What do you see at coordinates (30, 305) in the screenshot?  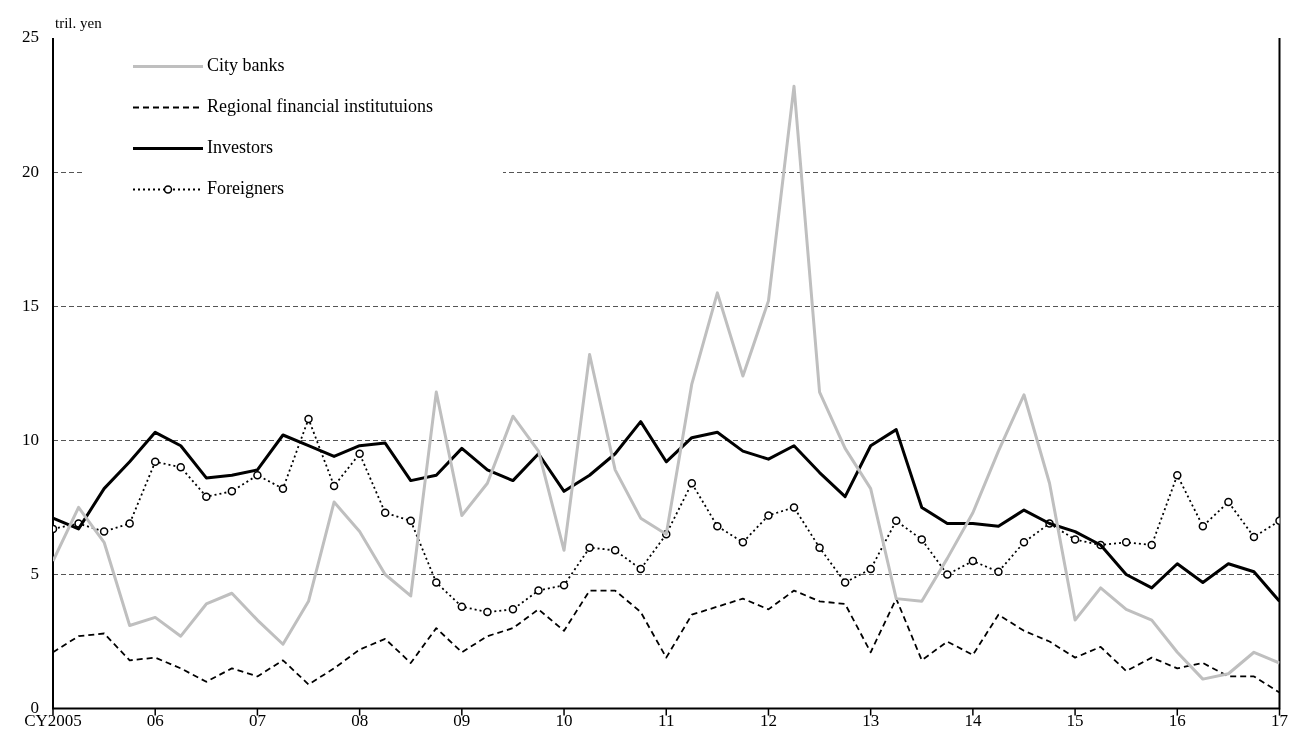 I see `y-tick-label: 15` at bounding box center [30, 305].